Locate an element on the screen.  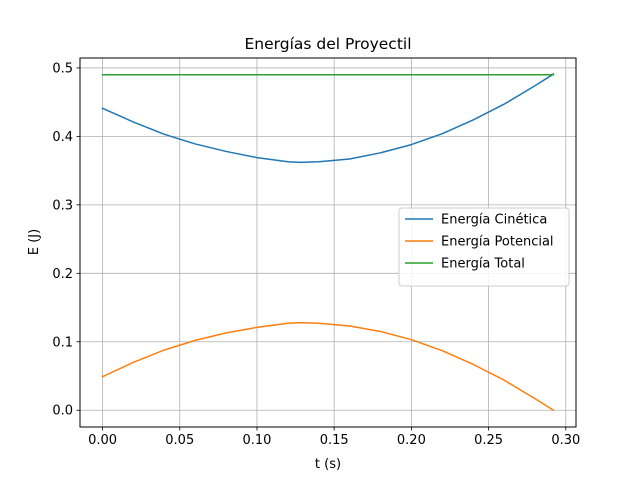
y-tick-label: 0.2 is located at coordinates (62, 274).